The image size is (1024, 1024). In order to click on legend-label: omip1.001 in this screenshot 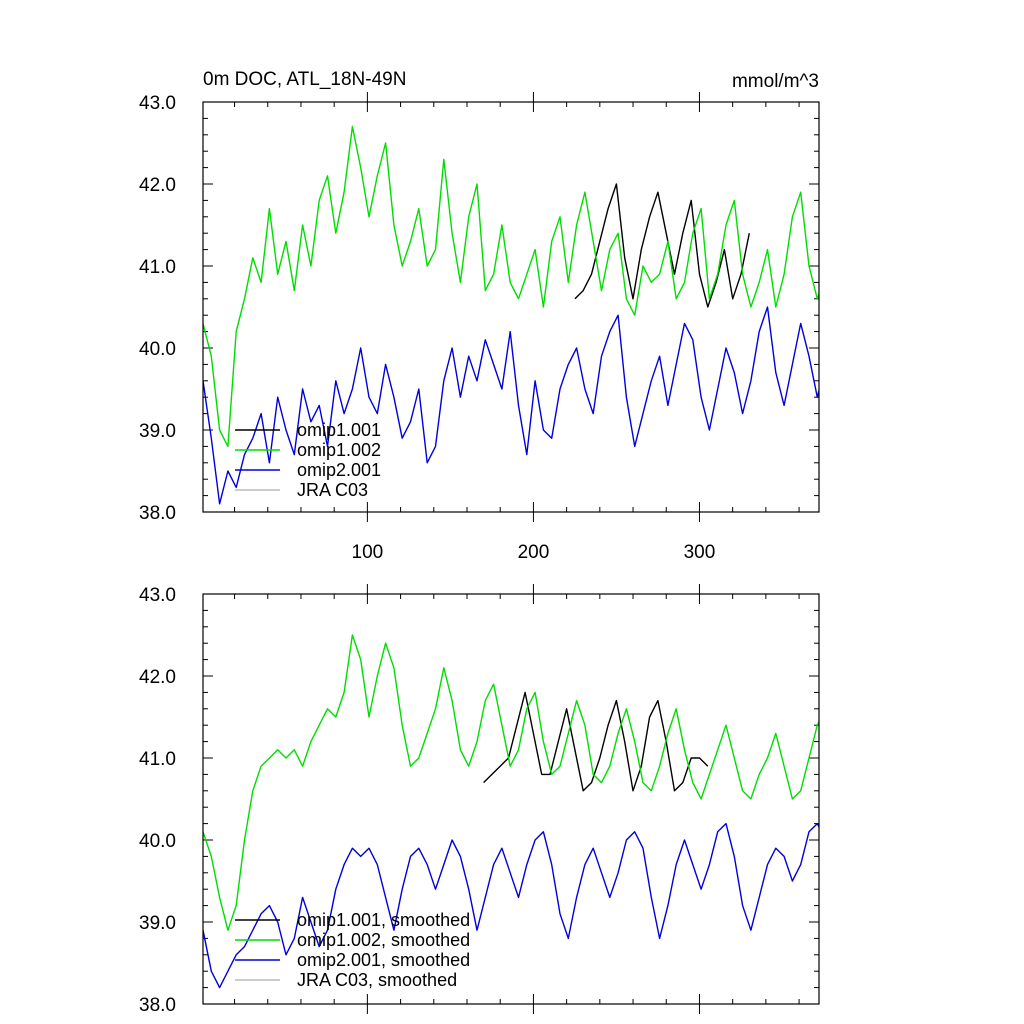, I will do `click(339, 430)`.